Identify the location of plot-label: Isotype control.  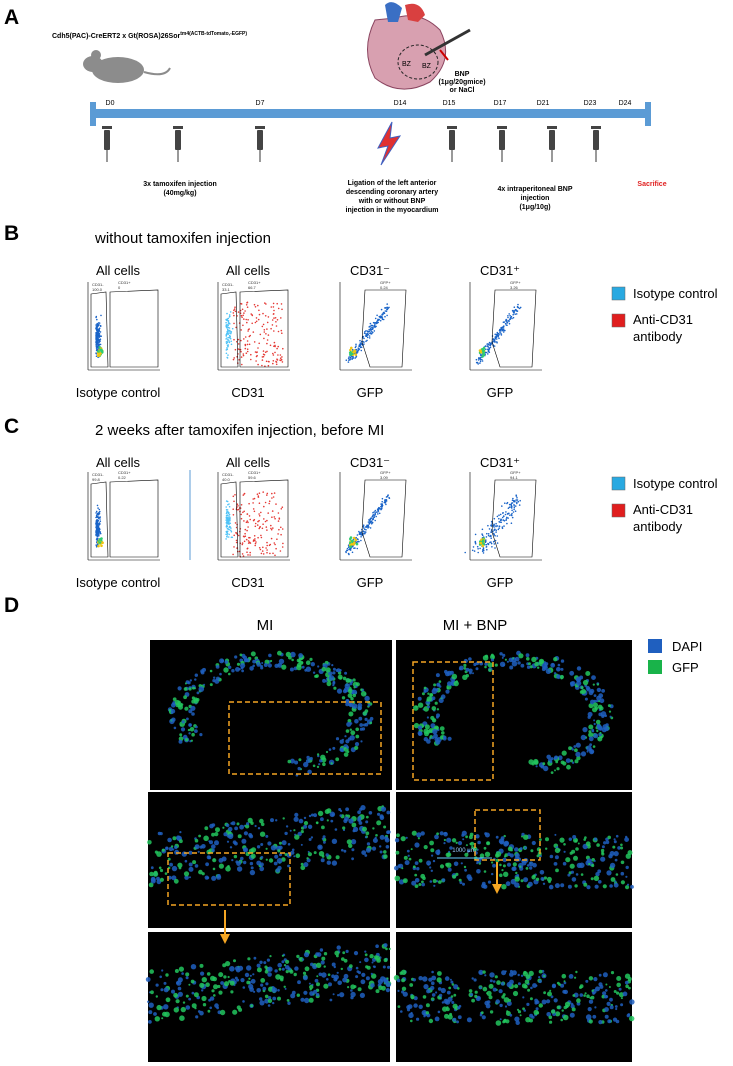
(118, 582).